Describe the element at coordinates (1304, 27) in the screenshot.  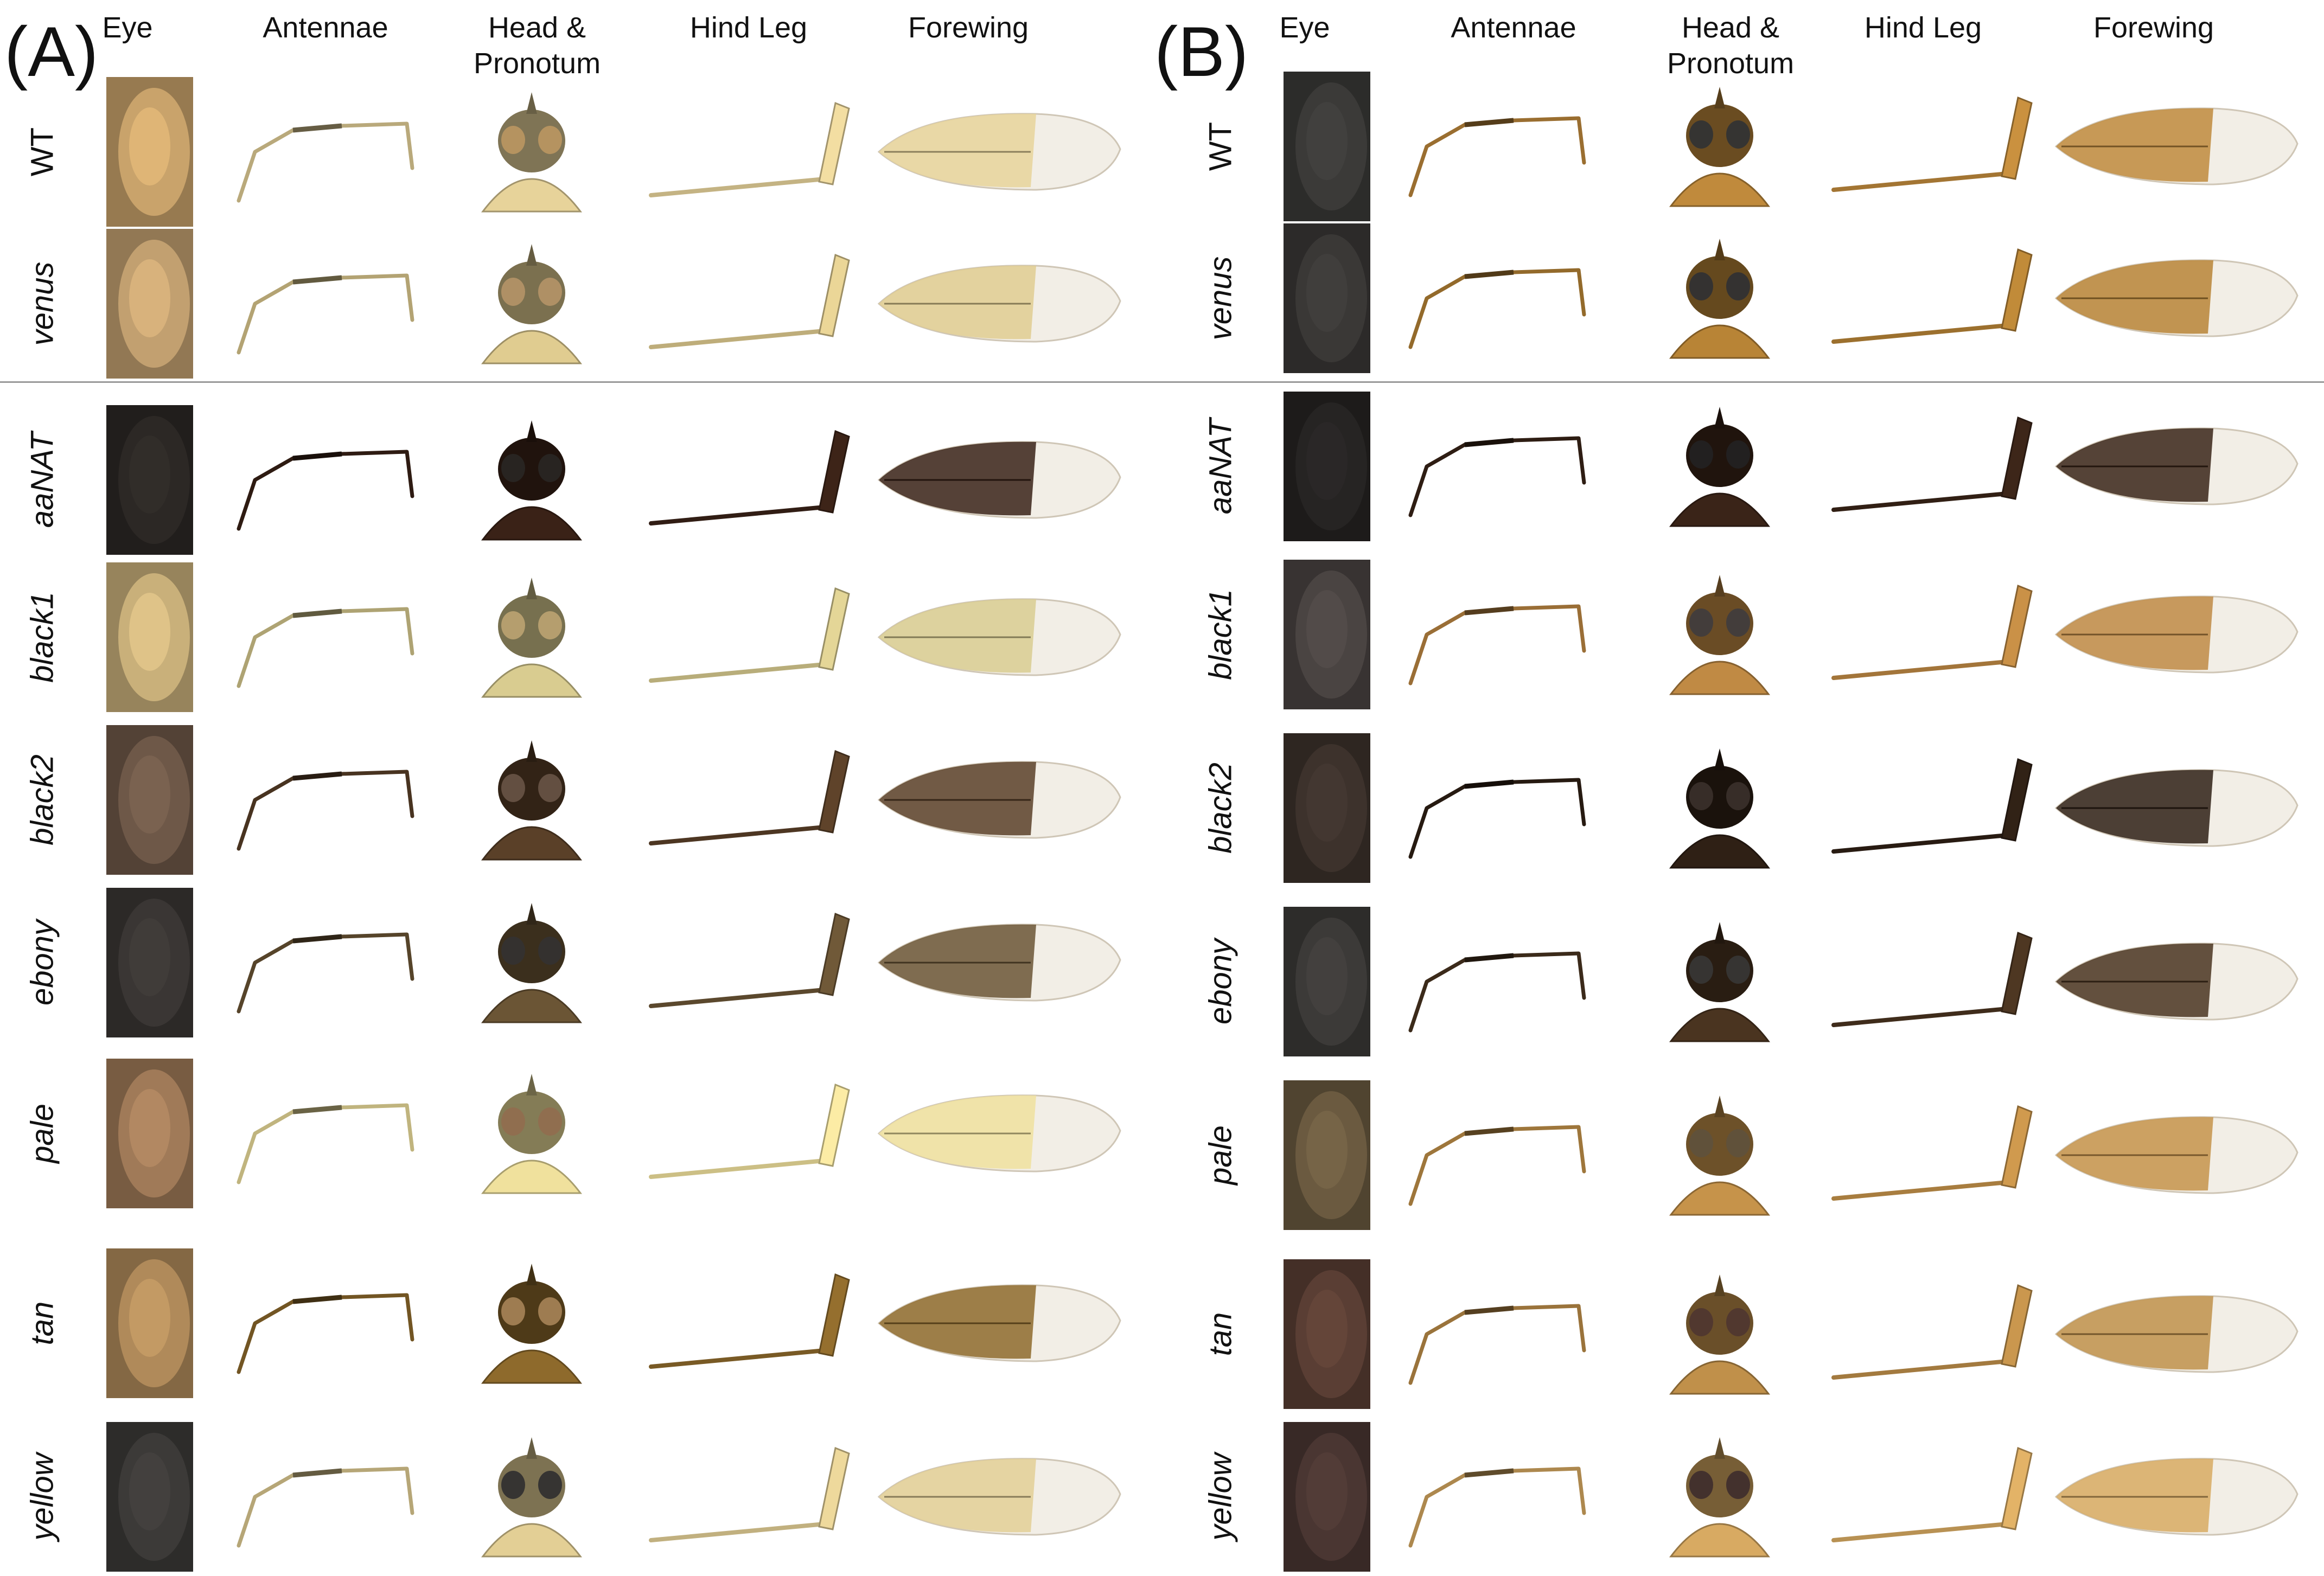
I see `column-header-eye: Eye` at that location.